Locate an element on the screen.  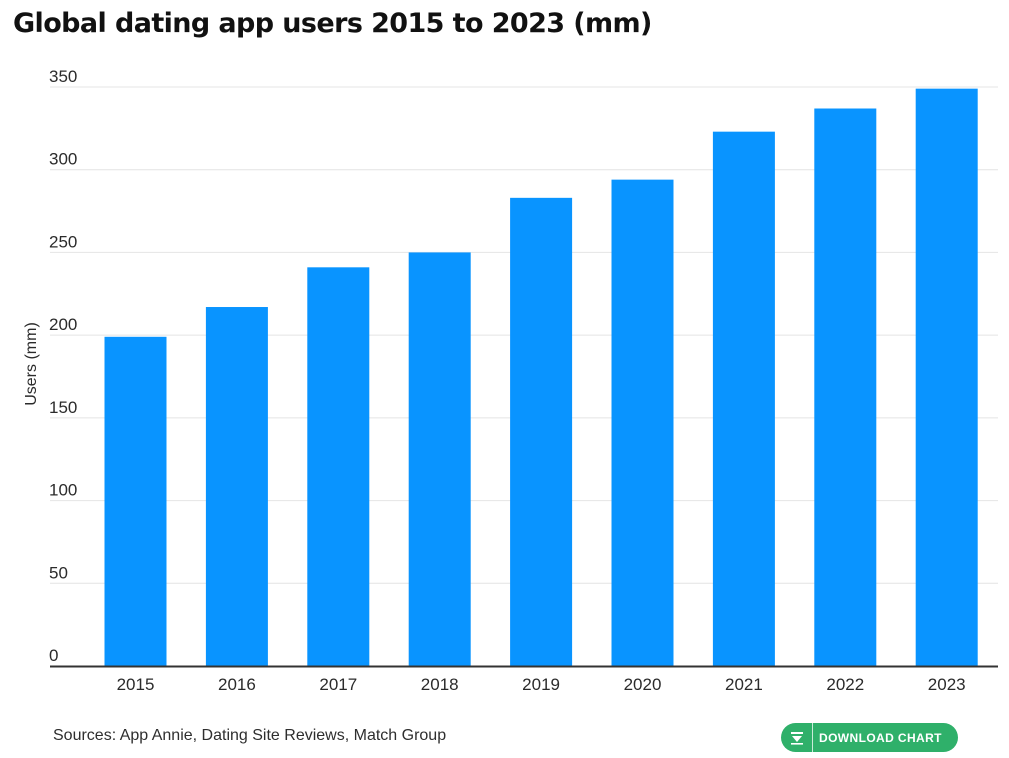
x-tick-label: 2022 is located at coordinates (845, 684).